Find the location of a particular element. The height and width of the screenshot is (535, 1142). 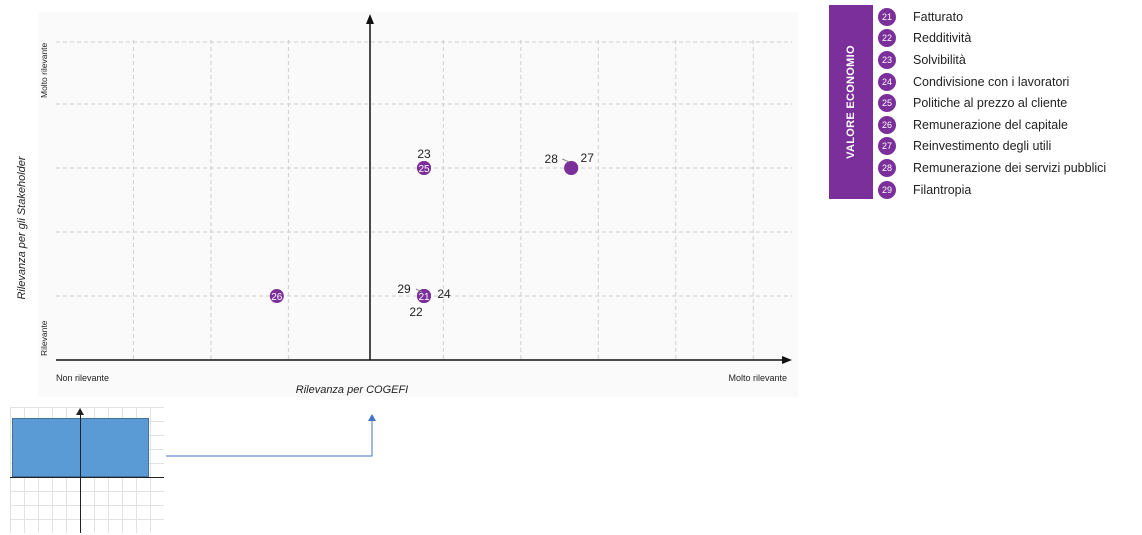

y-axis-label: Rilevanza per gli Stakeholder is located at coordinates (22, 227).